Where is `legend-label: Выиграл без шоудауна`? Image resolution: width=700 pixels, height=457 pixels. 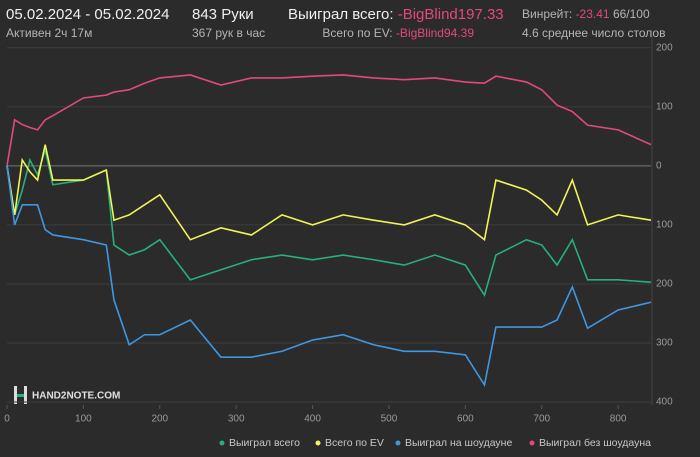 legend-label: Выиграл без шоудауна is located at coordinates (595, 443).